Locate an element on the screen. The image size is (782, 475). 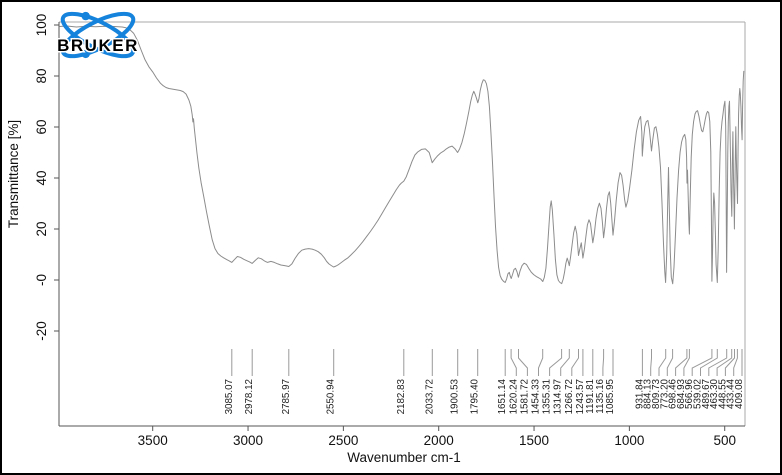
bruker-logo-ellipse is located at coordinates (98, 35).